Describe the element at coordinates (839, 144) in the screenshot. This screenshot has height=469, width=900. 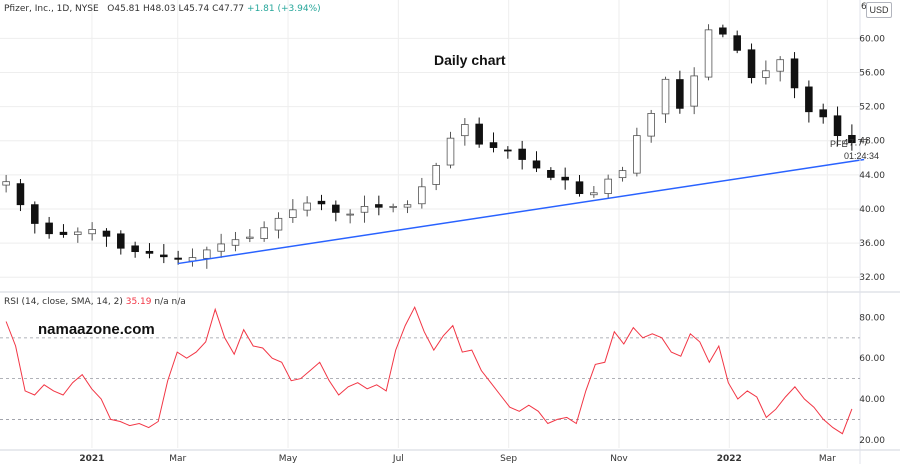
I see `ticker-label: PFE` at that location.